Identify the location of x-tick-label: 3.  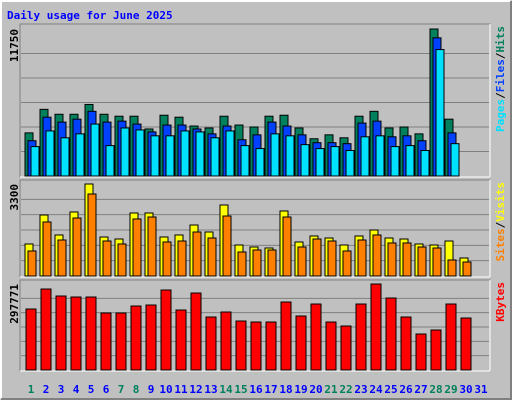
(61, 389).